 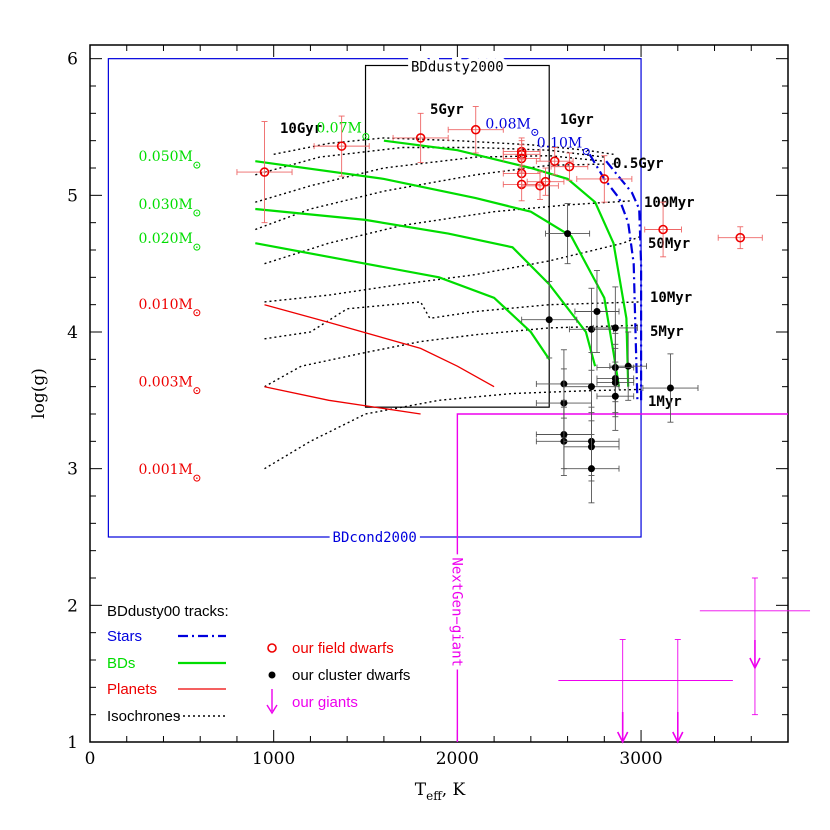 I want to click on isochrone-label: 5Gyr, so click(x=447, y=110).